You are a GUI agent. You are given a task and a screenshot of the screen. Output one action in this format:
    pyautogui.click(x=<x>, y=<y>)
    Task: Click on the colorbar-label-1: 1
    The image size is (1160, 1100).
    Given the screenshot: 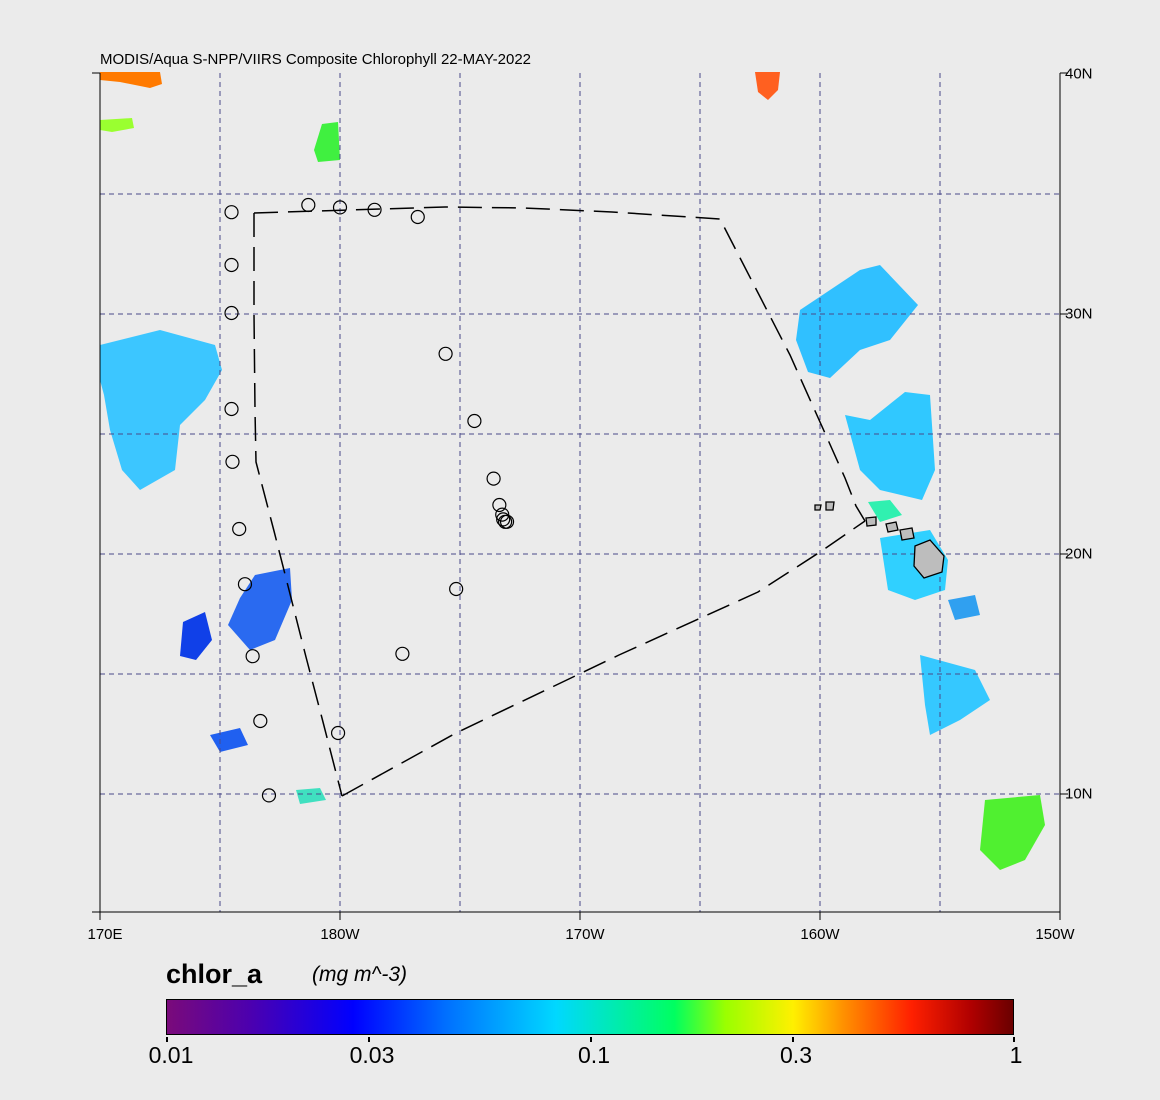 What is the action you would take?
    pyautogui.click(x=1016, y=1055)
    